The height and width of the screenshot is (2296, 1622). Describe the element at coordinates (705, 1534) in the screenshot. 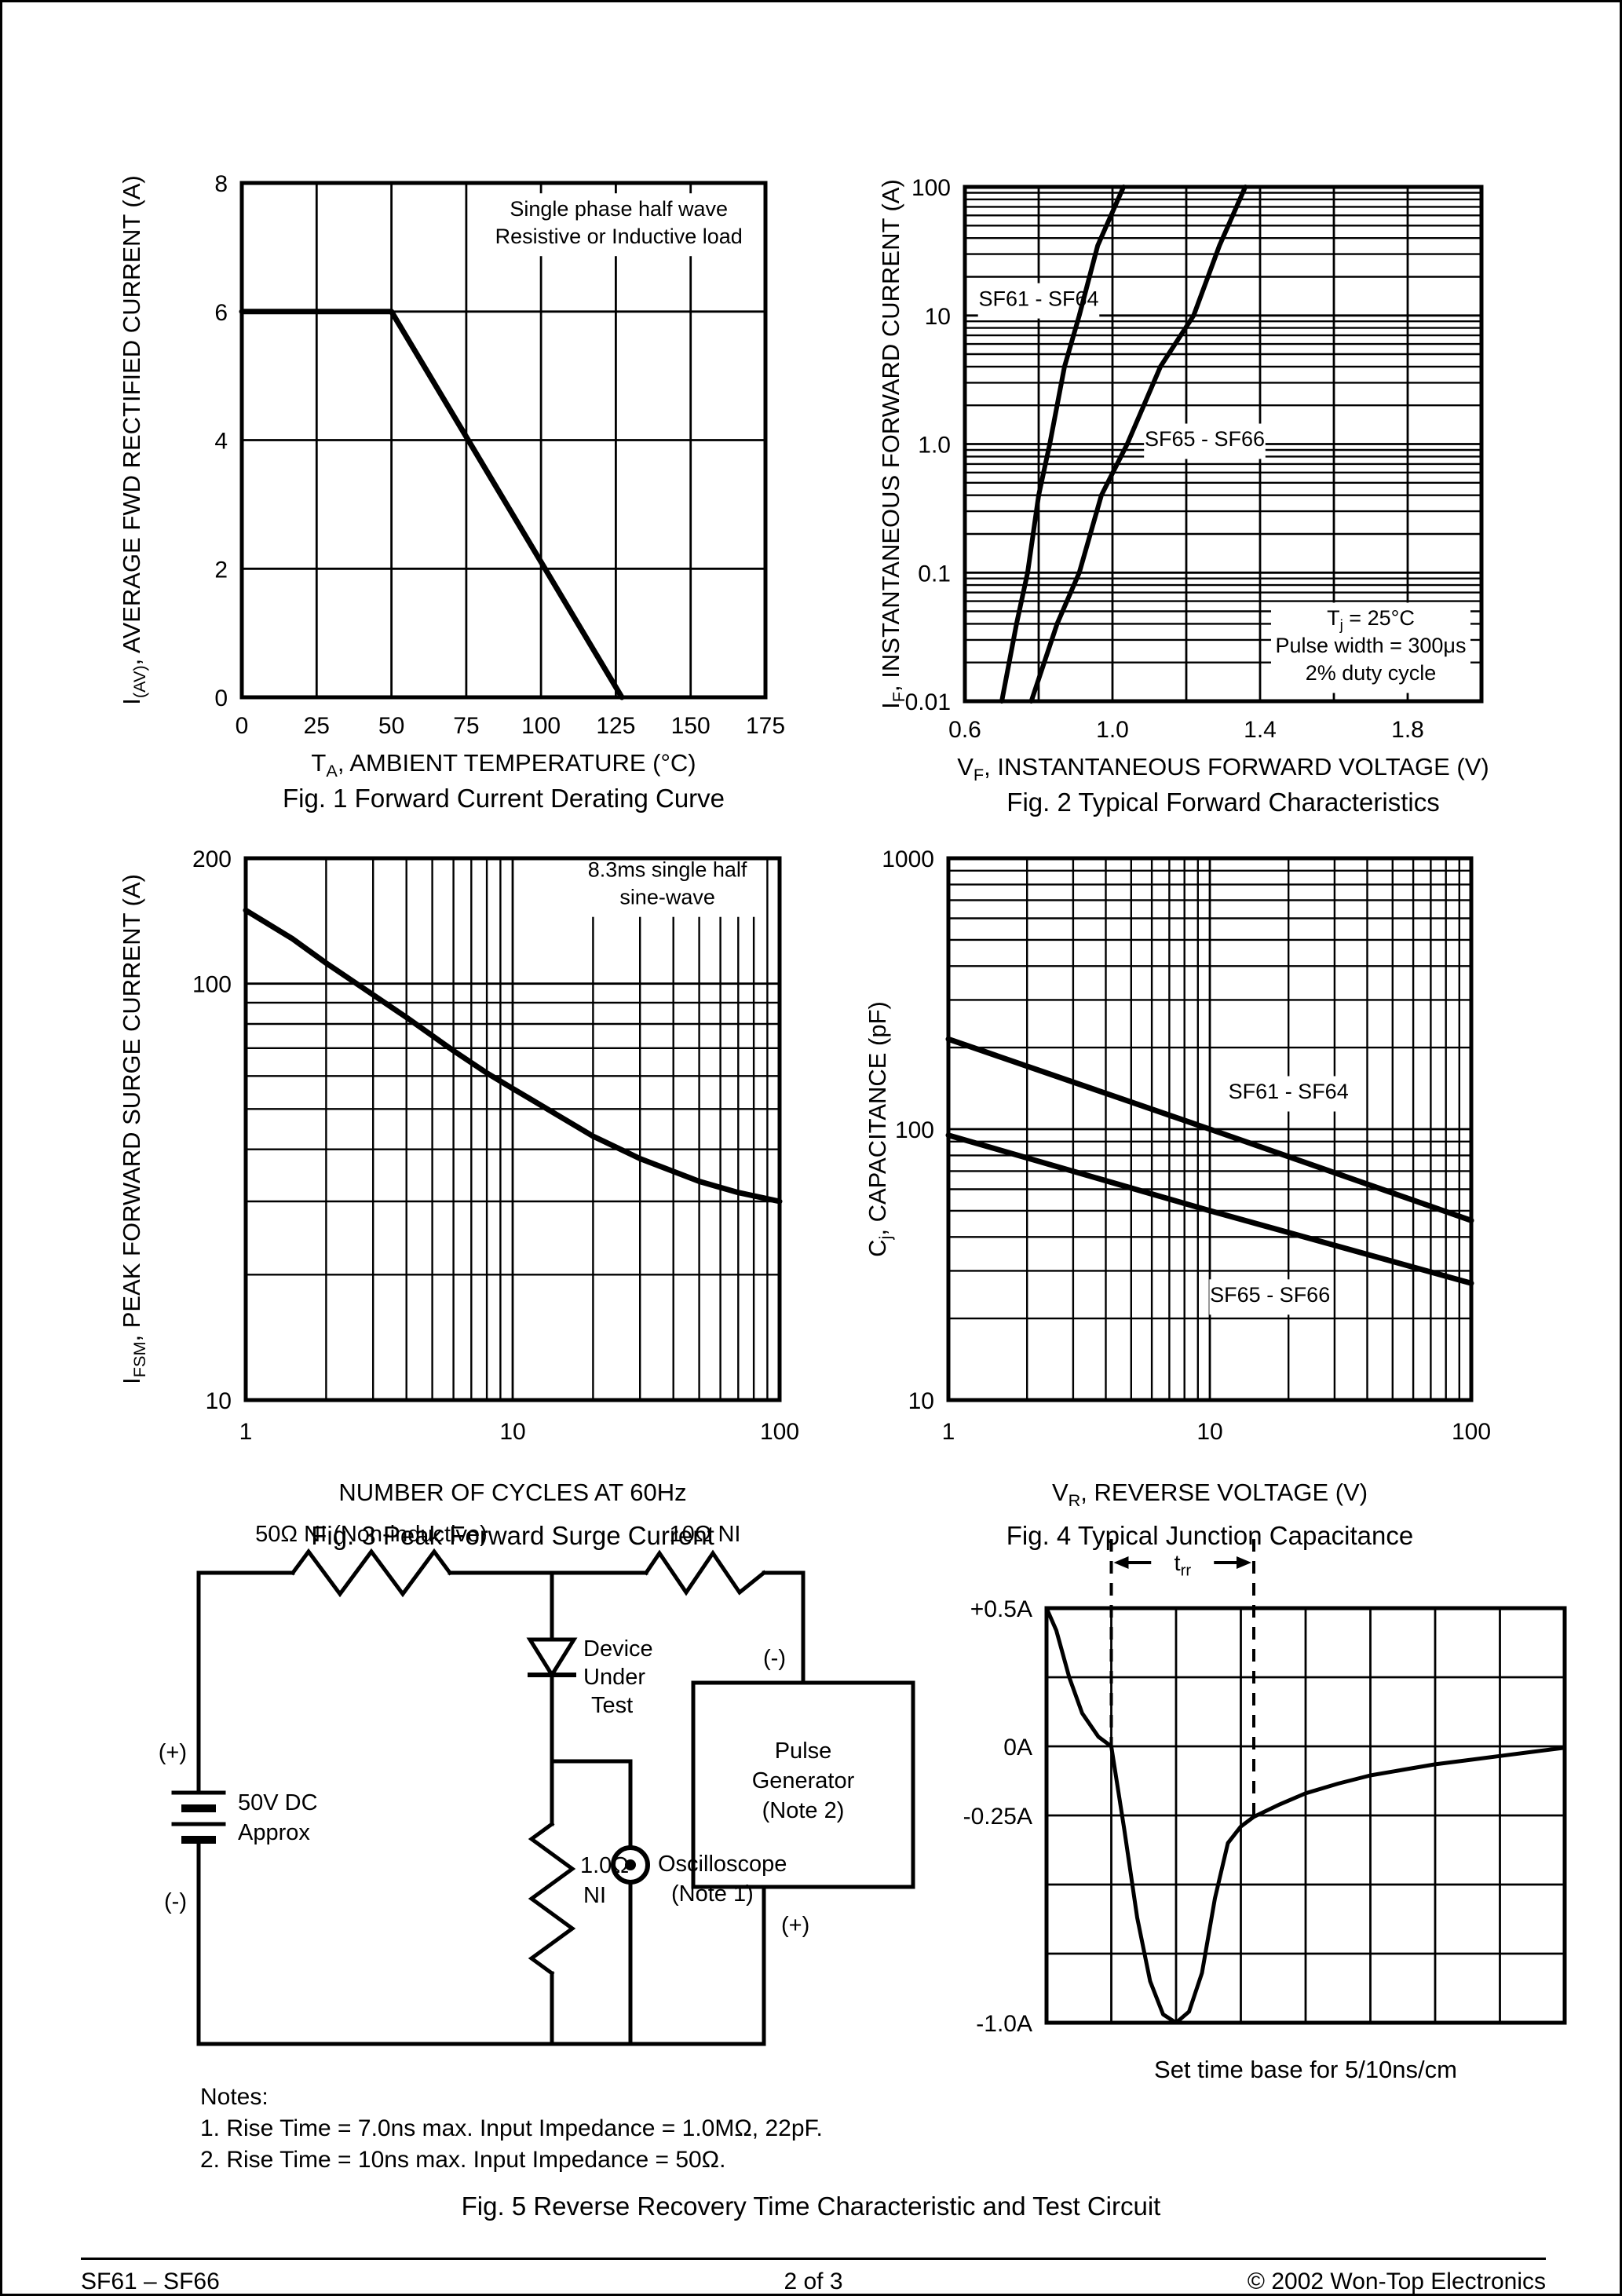

I see `resistor-10ohm-label: 10Ω NI` at that location.